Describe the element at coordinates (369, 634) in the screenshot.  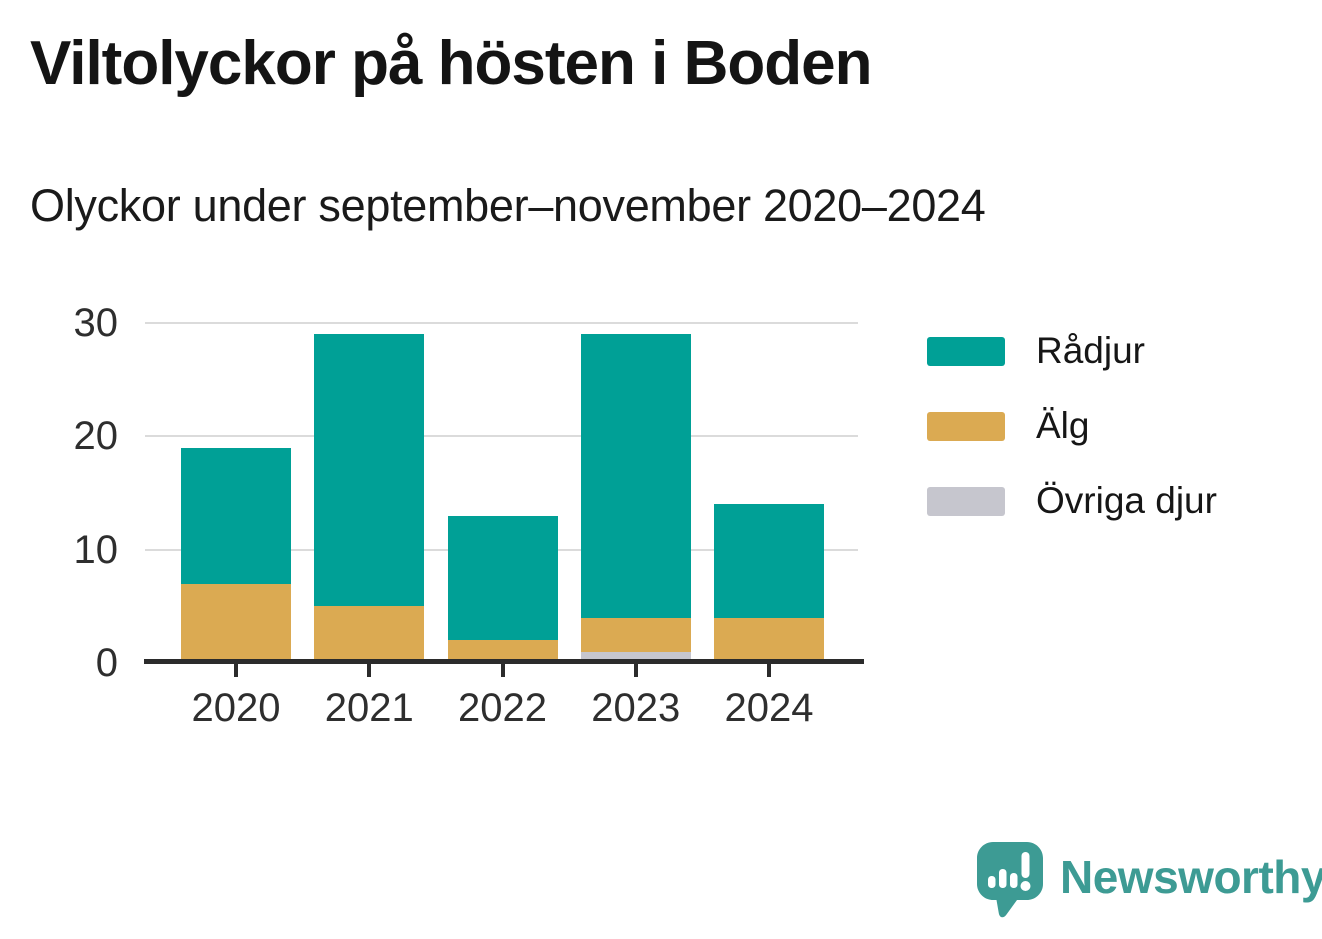
I see `bar-segment-alg-2021` at that location.